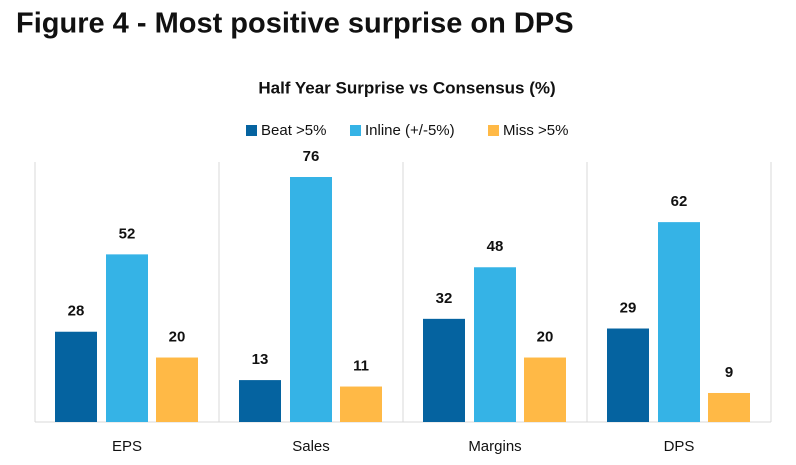 Image resolution: width=796 pixels, height=465 pixels. What do you see at coordinates (293, 130) in the screenshot?
I see `legend-label: Beat >5%` at bounding box center [293, 130].